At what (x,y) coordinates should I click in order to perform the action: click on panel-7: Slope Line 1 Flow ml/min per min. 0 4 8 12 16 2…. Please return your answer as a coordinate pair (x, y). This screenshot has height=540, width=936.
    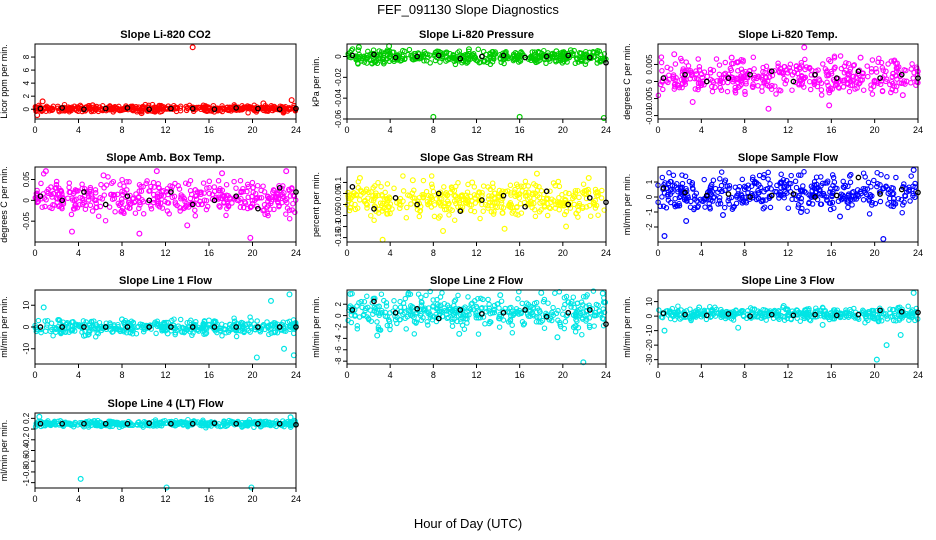
    Looking at the image, I should click on (150, 327).